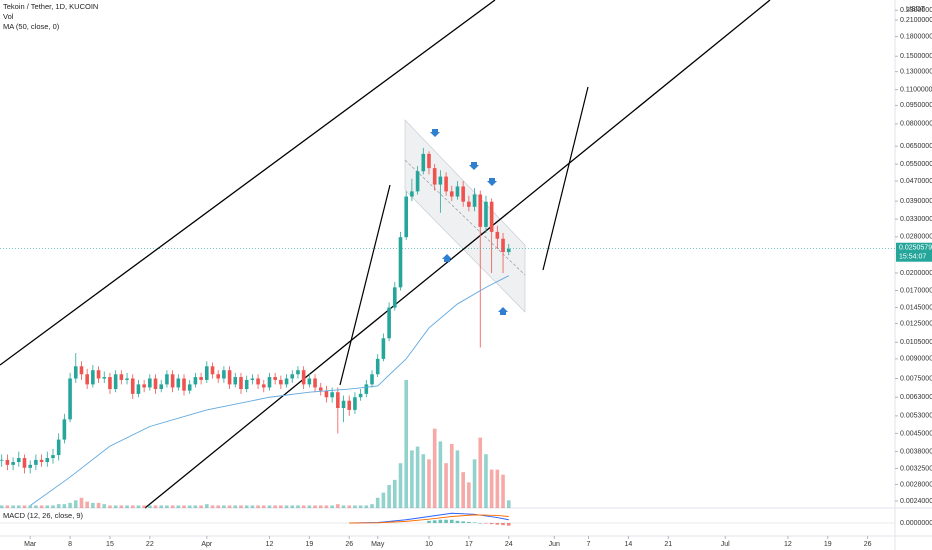 The image size is (932, 550). Describe the element at coordinates (447, 258) in the screenshot. I see `arrow-up` at that location.